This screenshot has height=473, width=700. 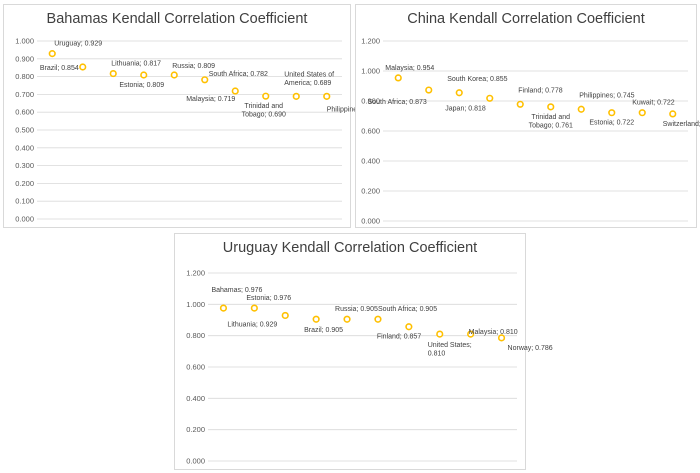 What do you see at coordinates (24, 58) in the screenshot?
I see `y-tick-label: 0.900` at bounding box center [24, 58].